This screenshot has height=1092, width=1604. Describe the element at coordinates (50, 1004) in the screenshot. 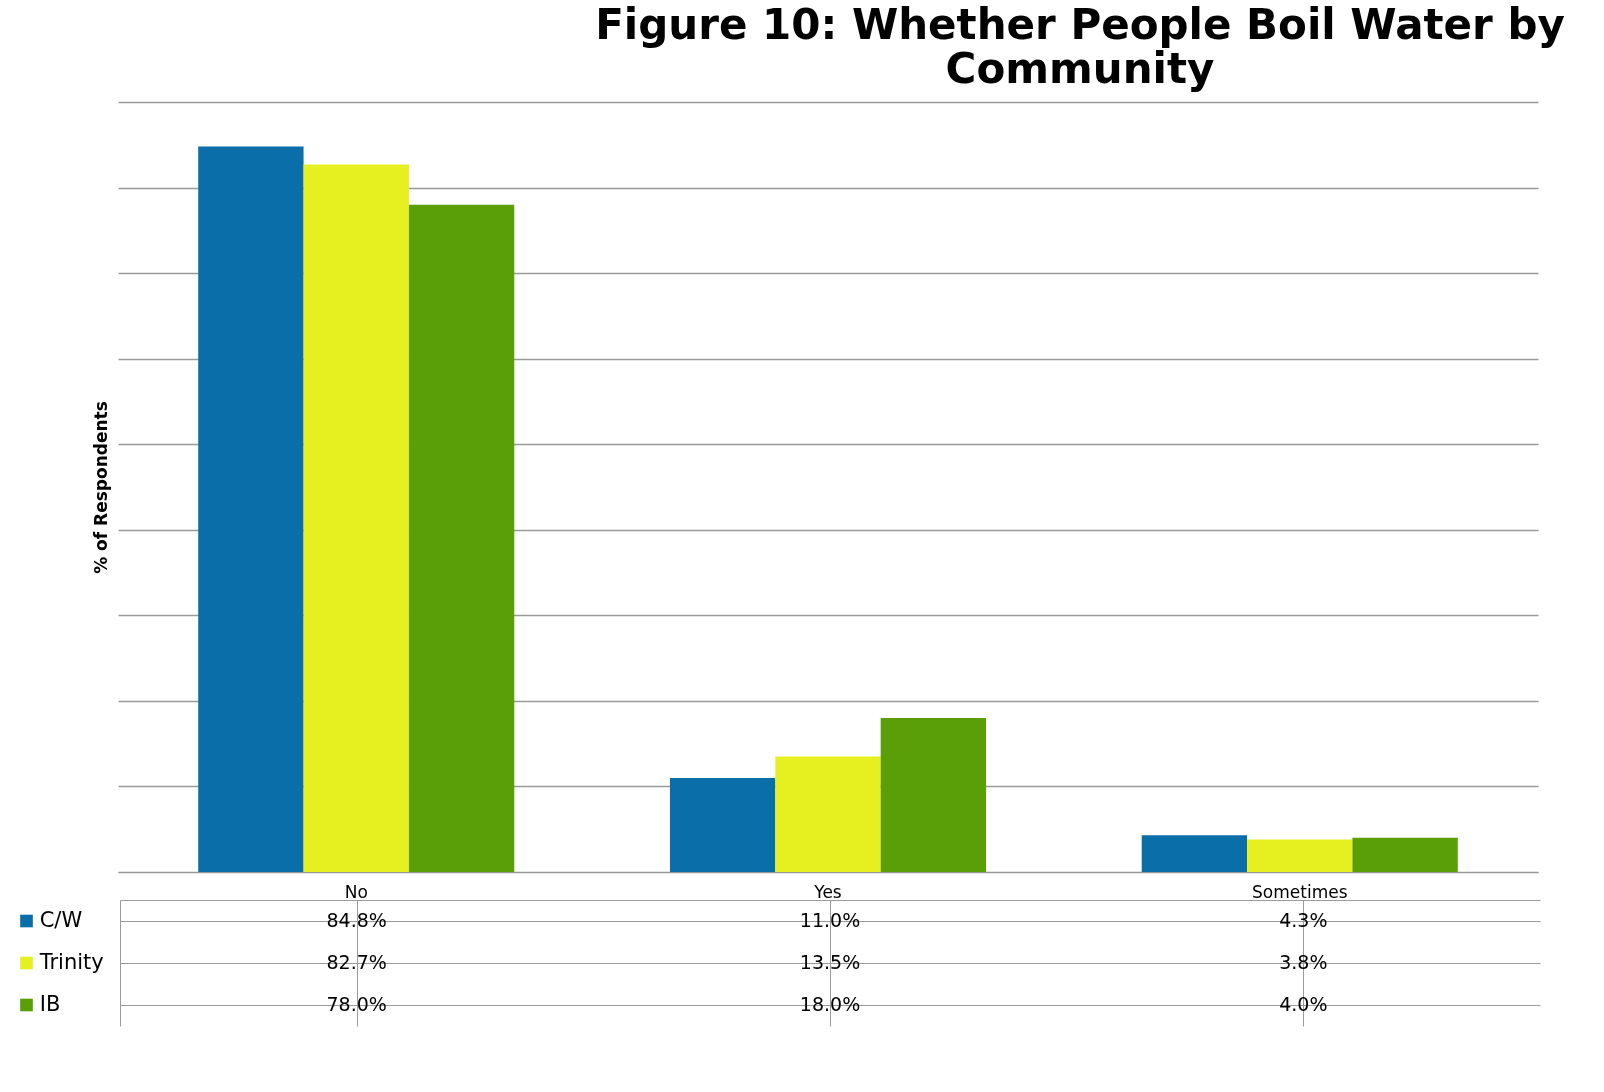

I see `legend-label: IB` at that location.